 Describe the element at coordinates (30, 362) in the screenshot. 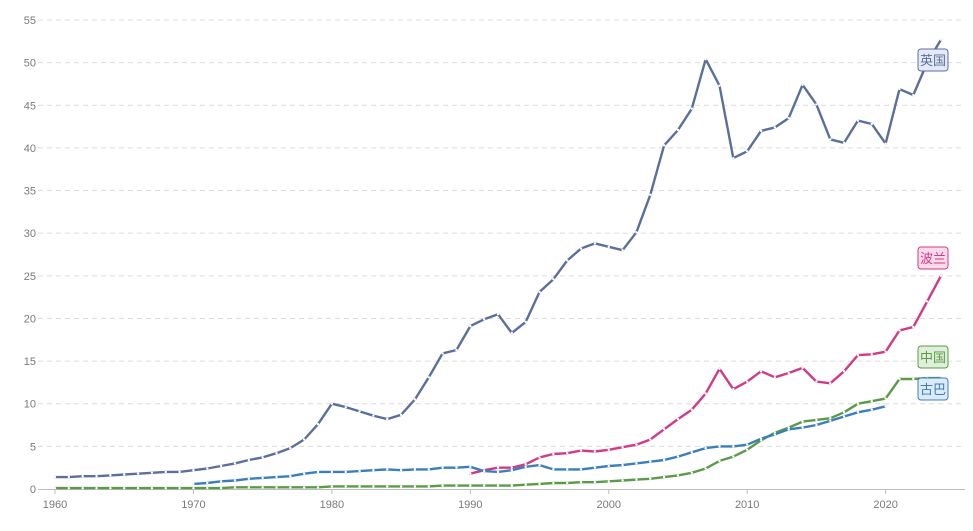

I see `y-tick-label: 15` at that location.